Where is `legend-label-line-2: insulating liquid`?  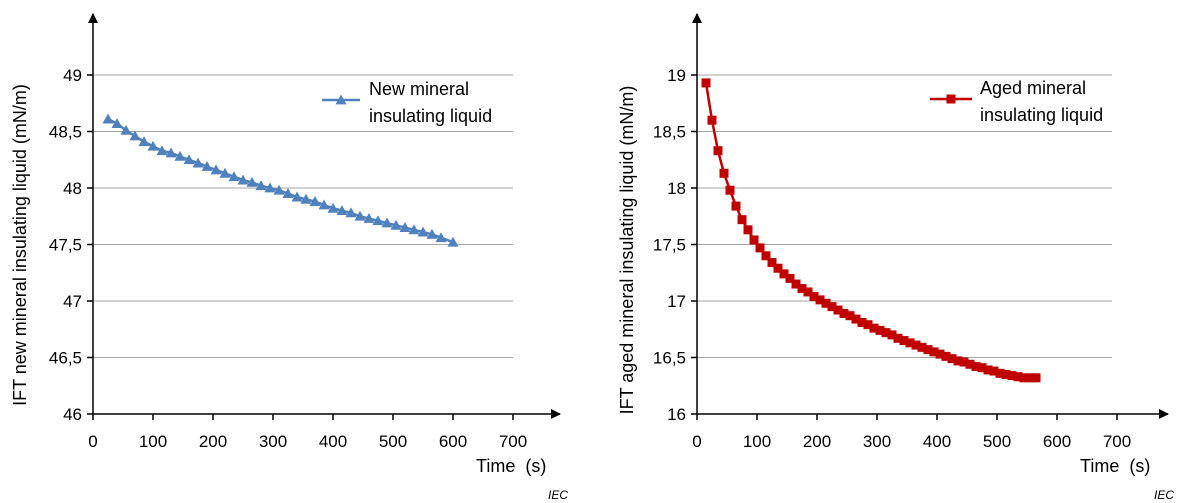
legend-label-line-2: insulating liquid is located at coordinates (430, 116).